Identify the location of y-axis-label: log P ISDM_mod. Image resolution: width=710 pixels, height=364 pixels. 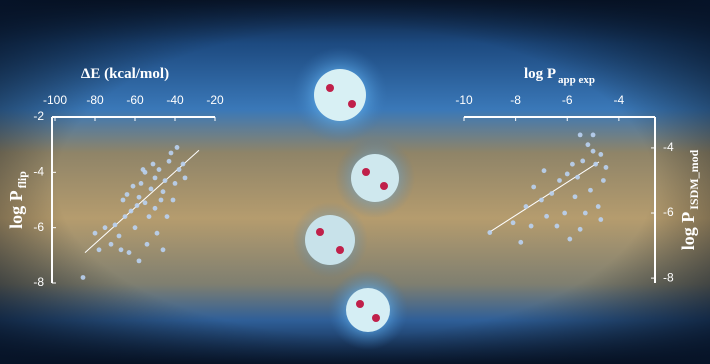
(689, 199).